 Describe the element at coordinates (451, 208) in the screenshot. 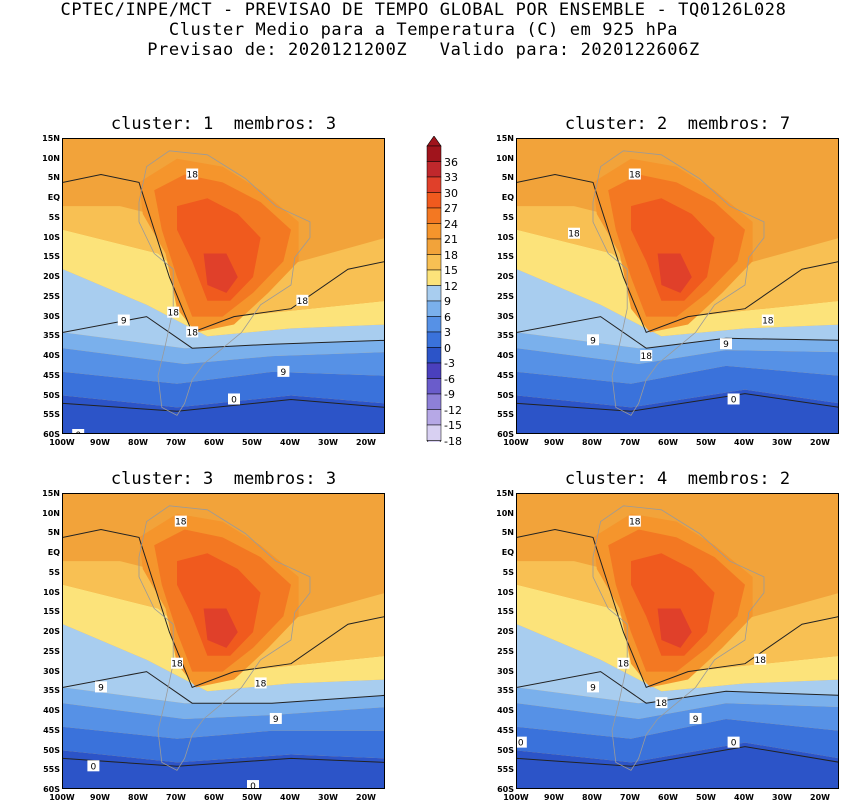

I see `colorbar-label: 27` at that location.